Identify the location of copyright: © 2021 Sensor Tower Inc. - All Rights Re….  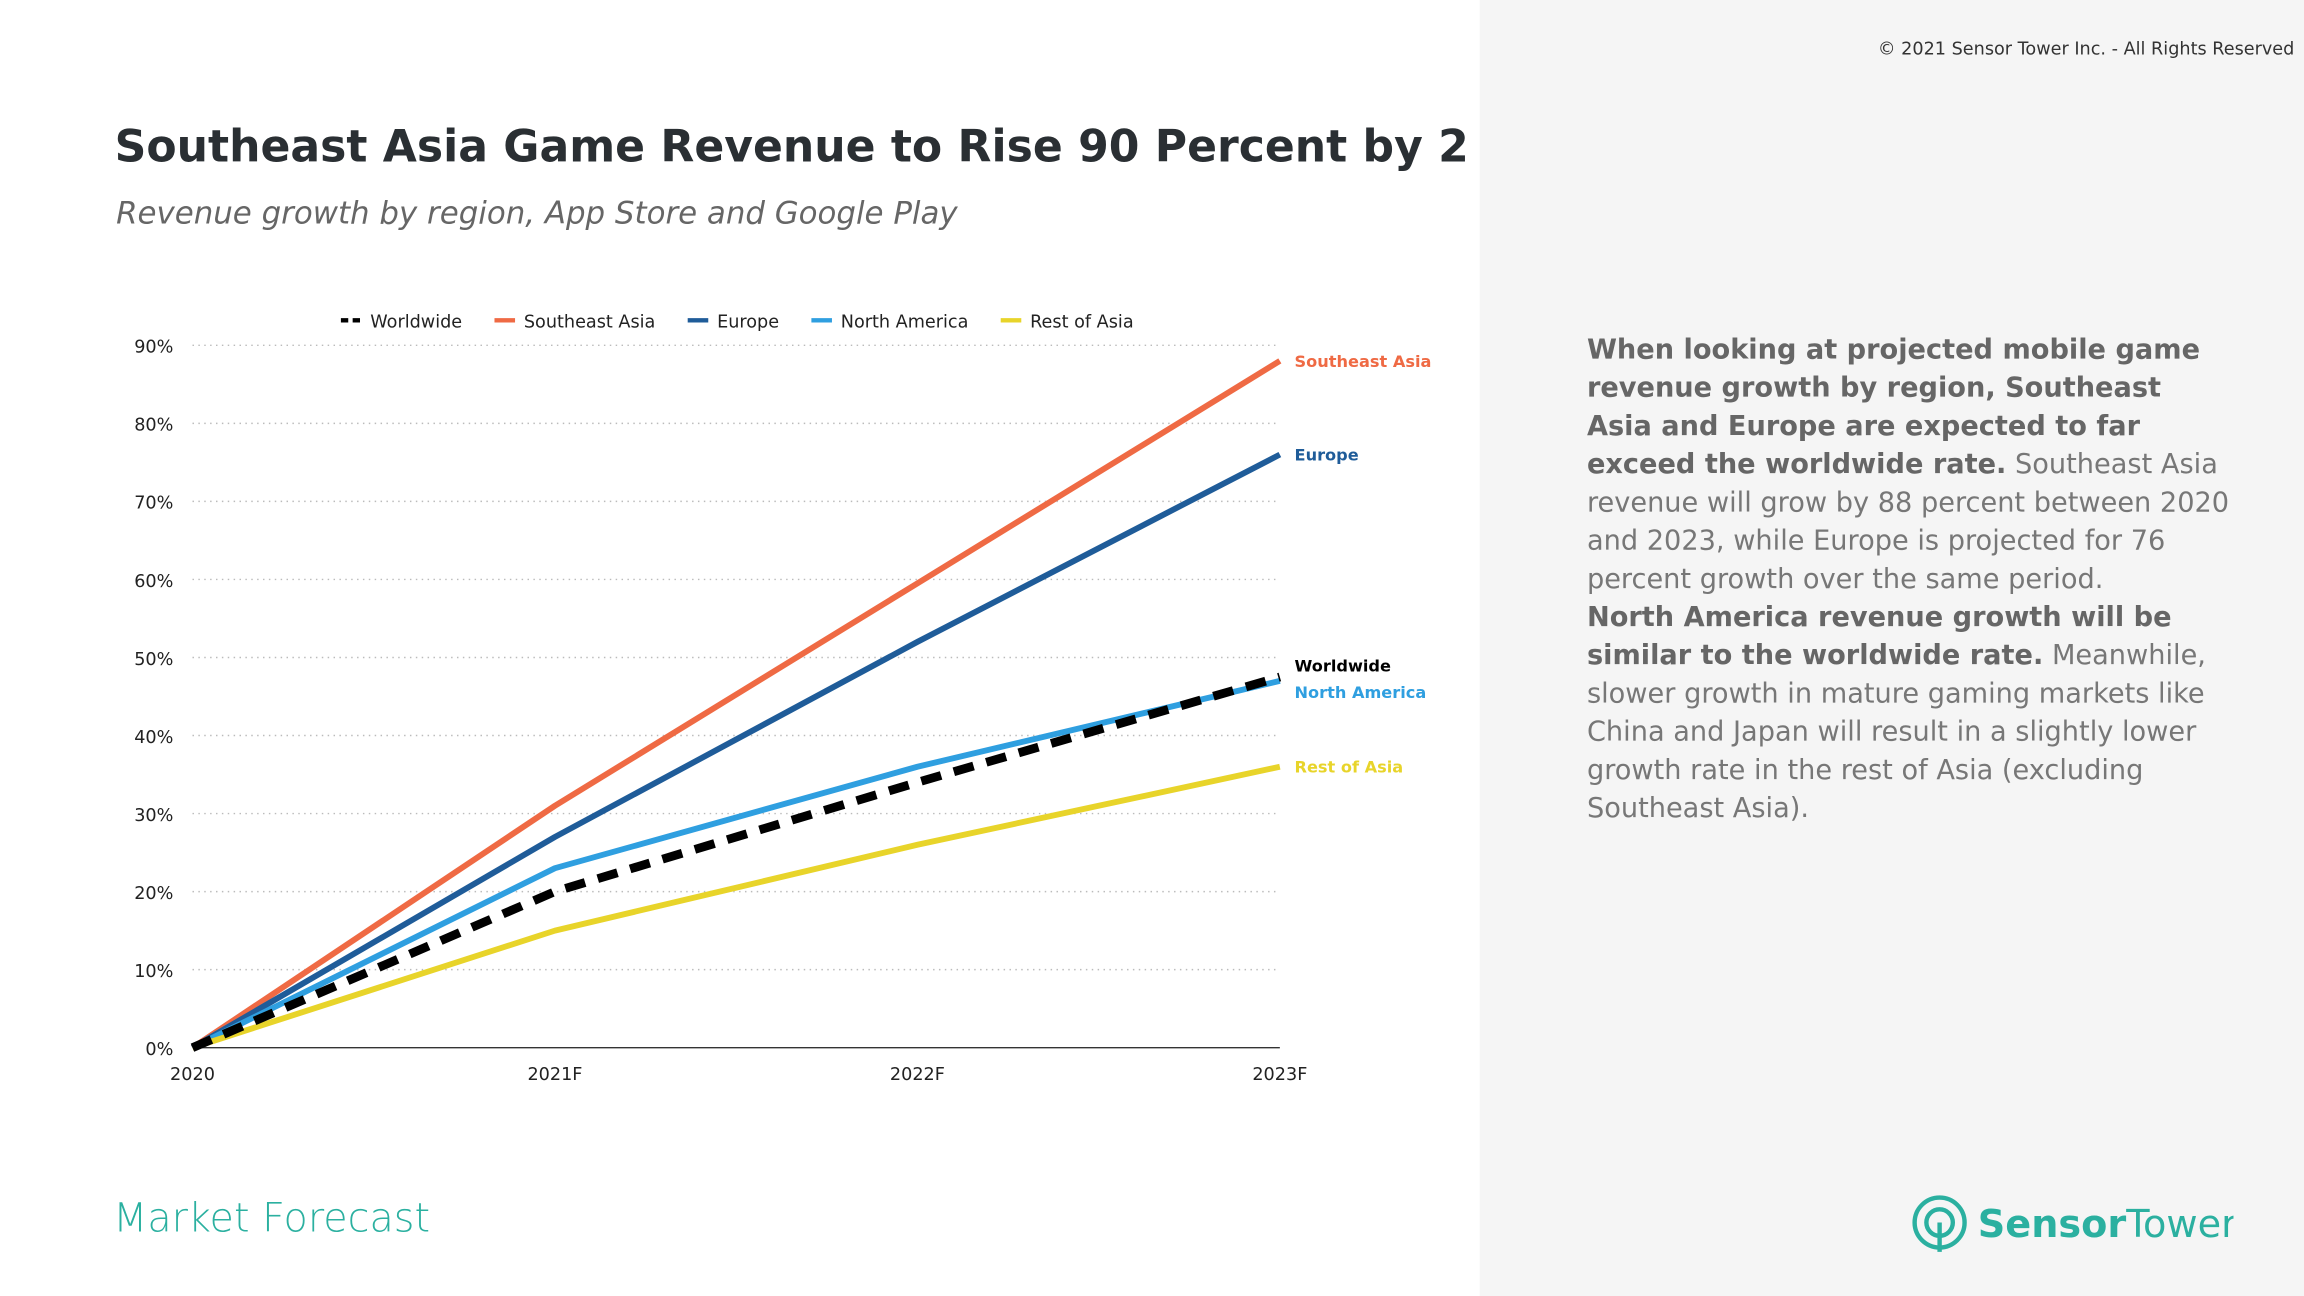
(2086, 48).